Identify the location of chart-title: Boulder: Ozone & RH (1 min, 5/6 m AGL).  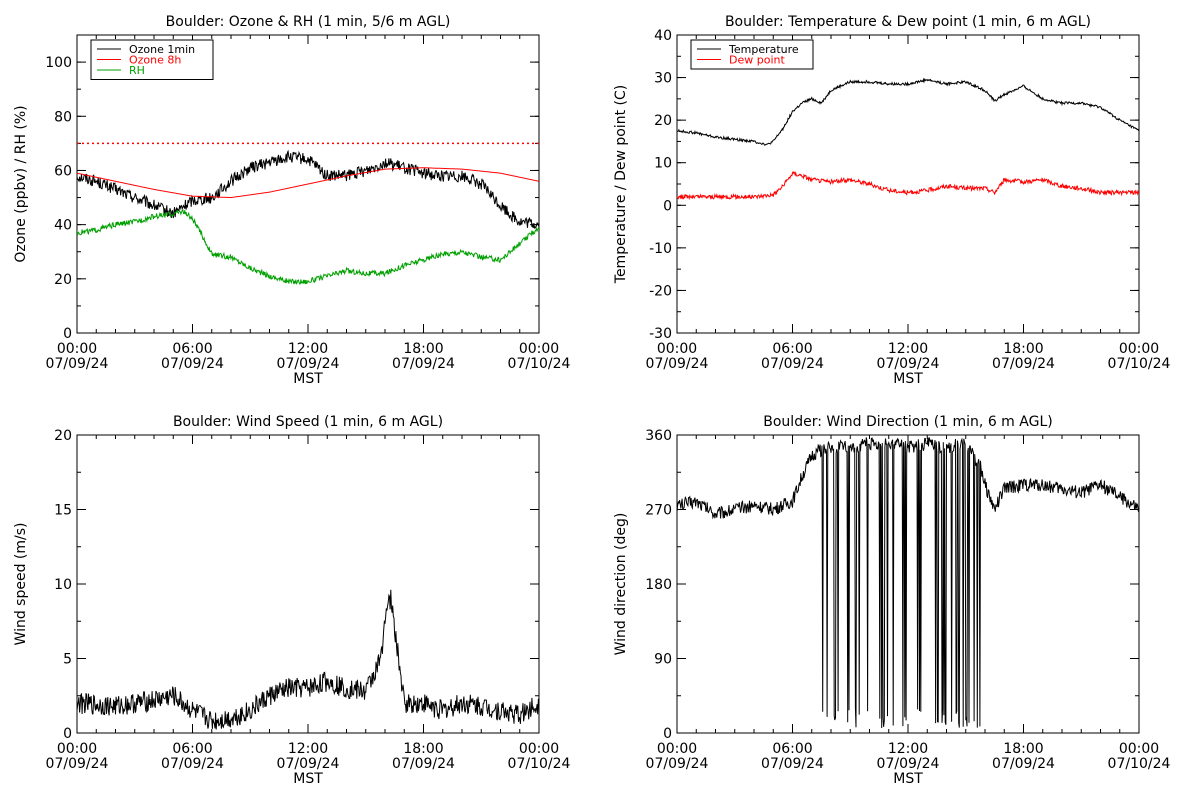
(308, 22).